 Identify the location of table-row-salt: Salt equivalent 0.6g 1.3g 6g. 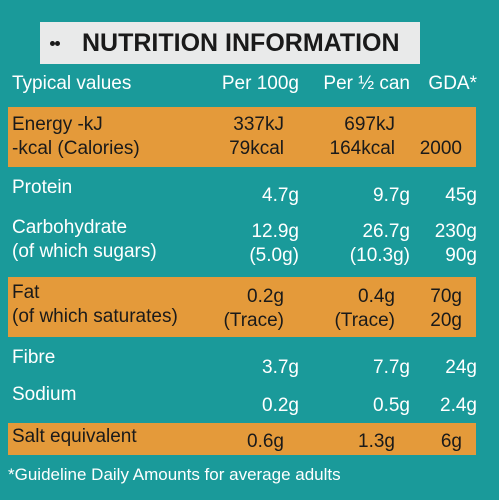
(242, 439).